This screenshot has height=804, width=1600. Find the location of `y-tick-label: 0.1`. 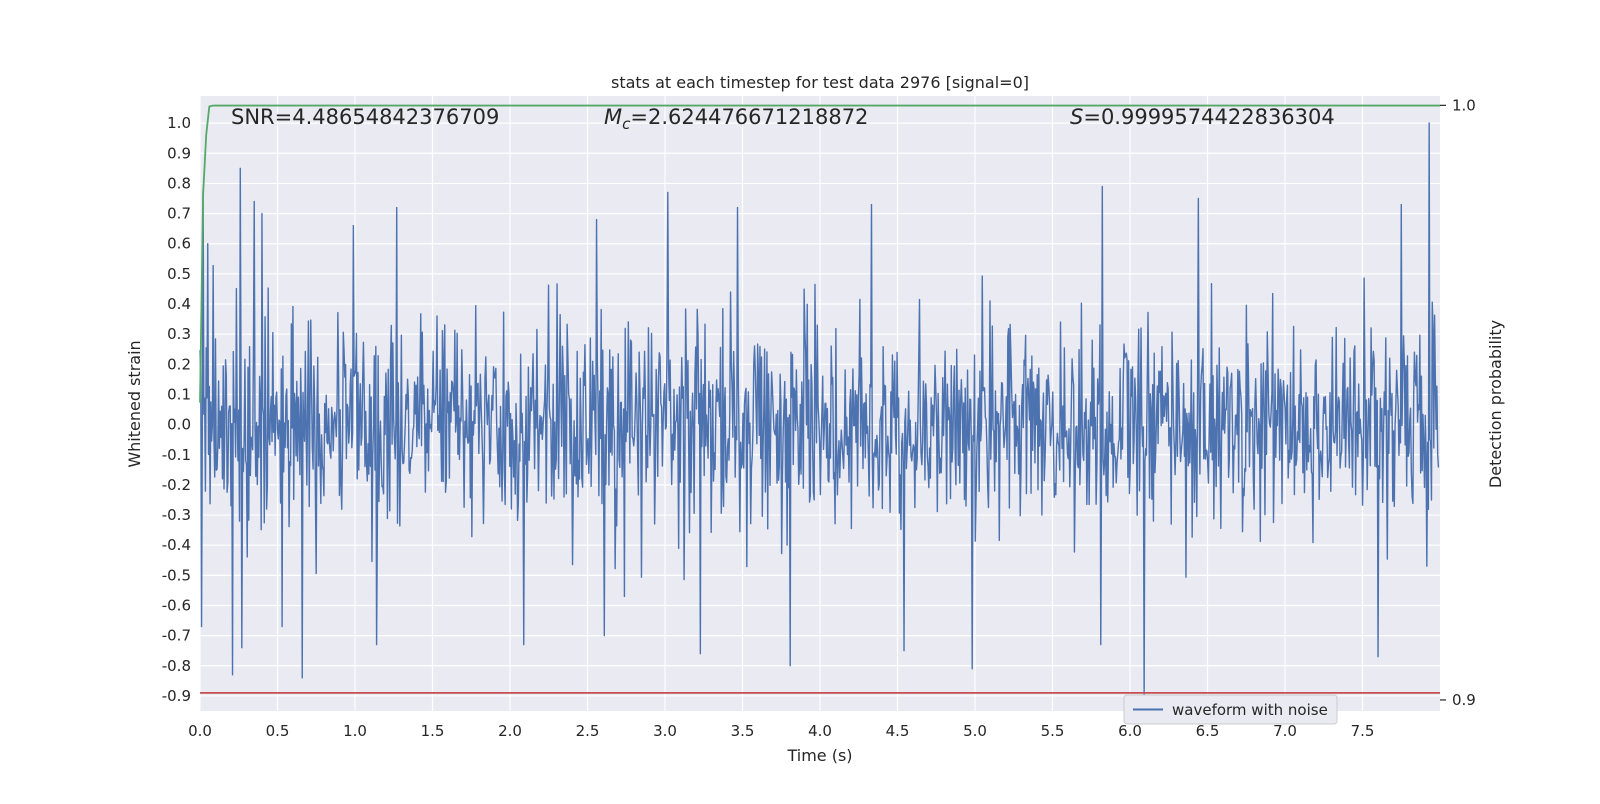

y-tick-label: 0.1 is located at coordinates (179, 394).